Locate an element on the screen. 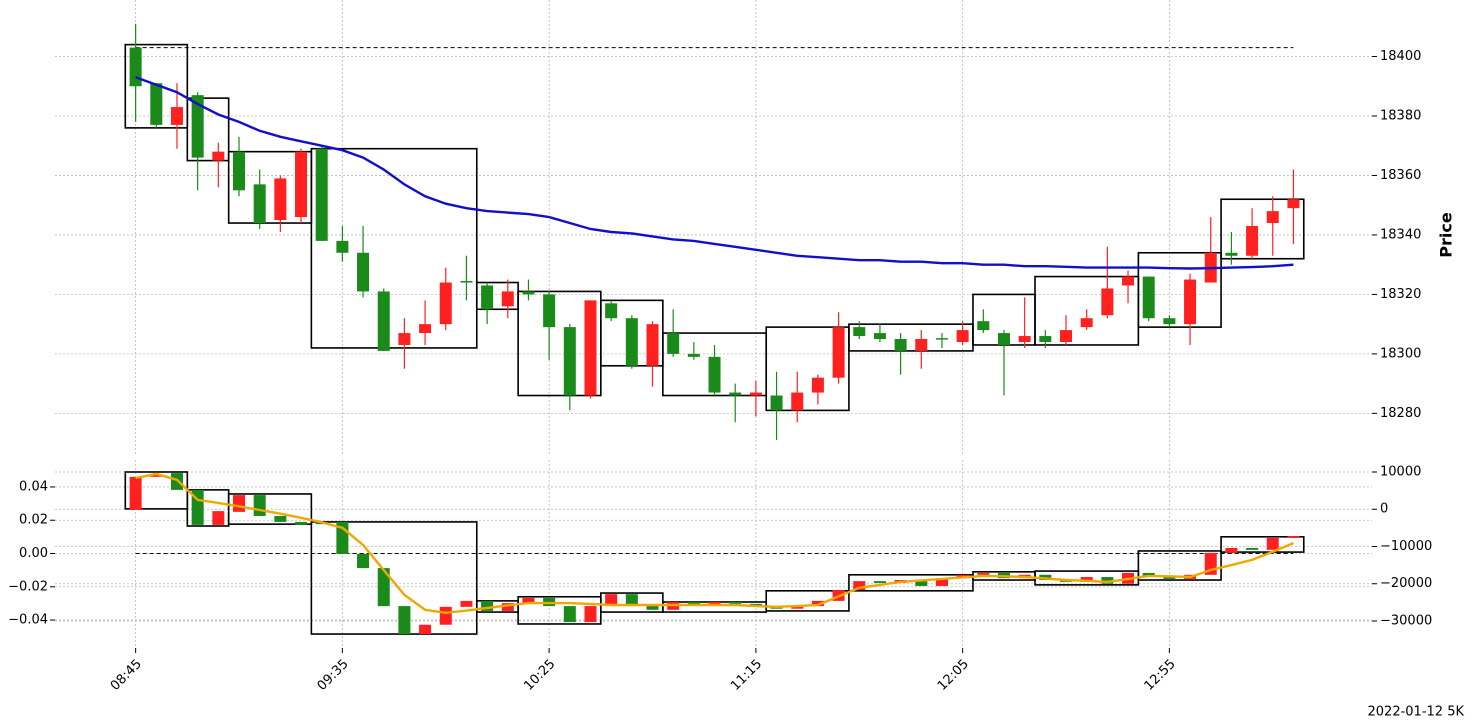 This screenshot has height=721, width=1472. y-tick-label: 10000 is located at coordinates (1400, 471).